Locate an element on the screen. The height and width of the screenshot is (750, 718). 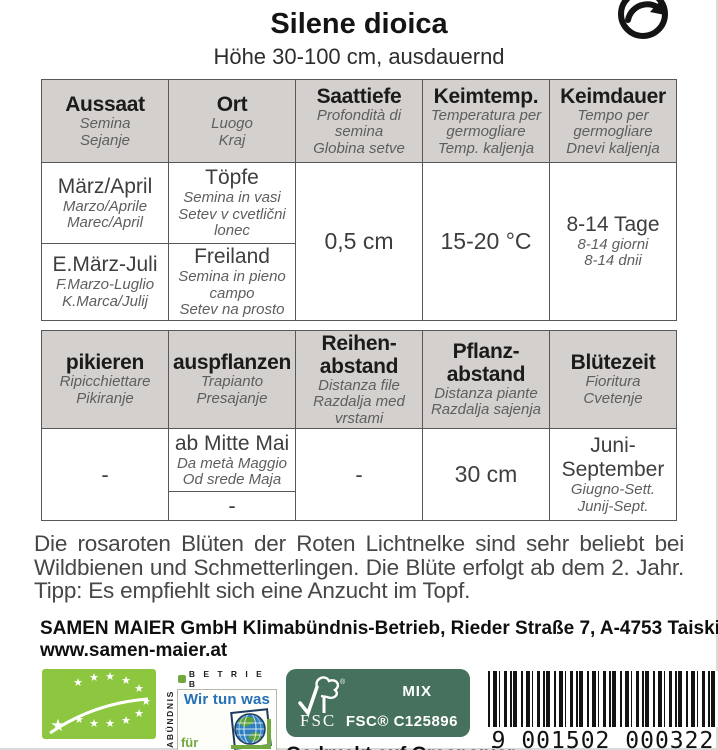
header-aussaat: Aussaat Semina Sejanje is located at coordinates (105, 121).